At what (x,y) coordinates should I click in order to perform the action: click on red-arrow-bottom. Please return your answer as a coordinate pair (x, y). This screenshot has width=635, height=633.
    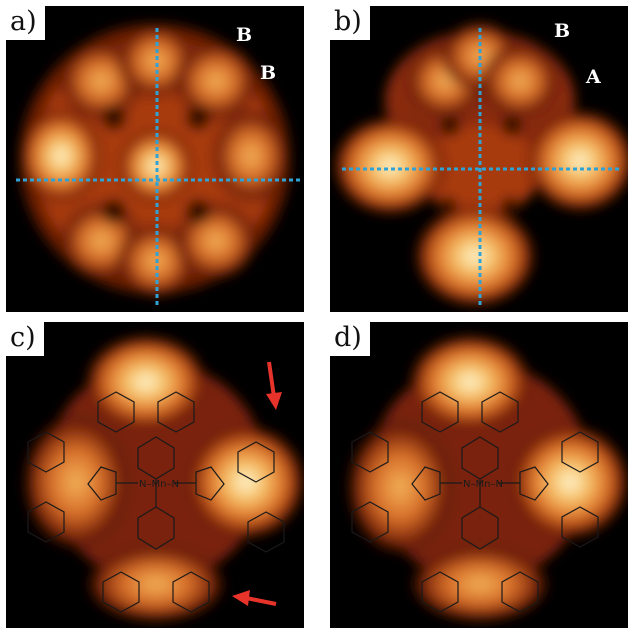
    Looking at the image, I should click on (254, 598).